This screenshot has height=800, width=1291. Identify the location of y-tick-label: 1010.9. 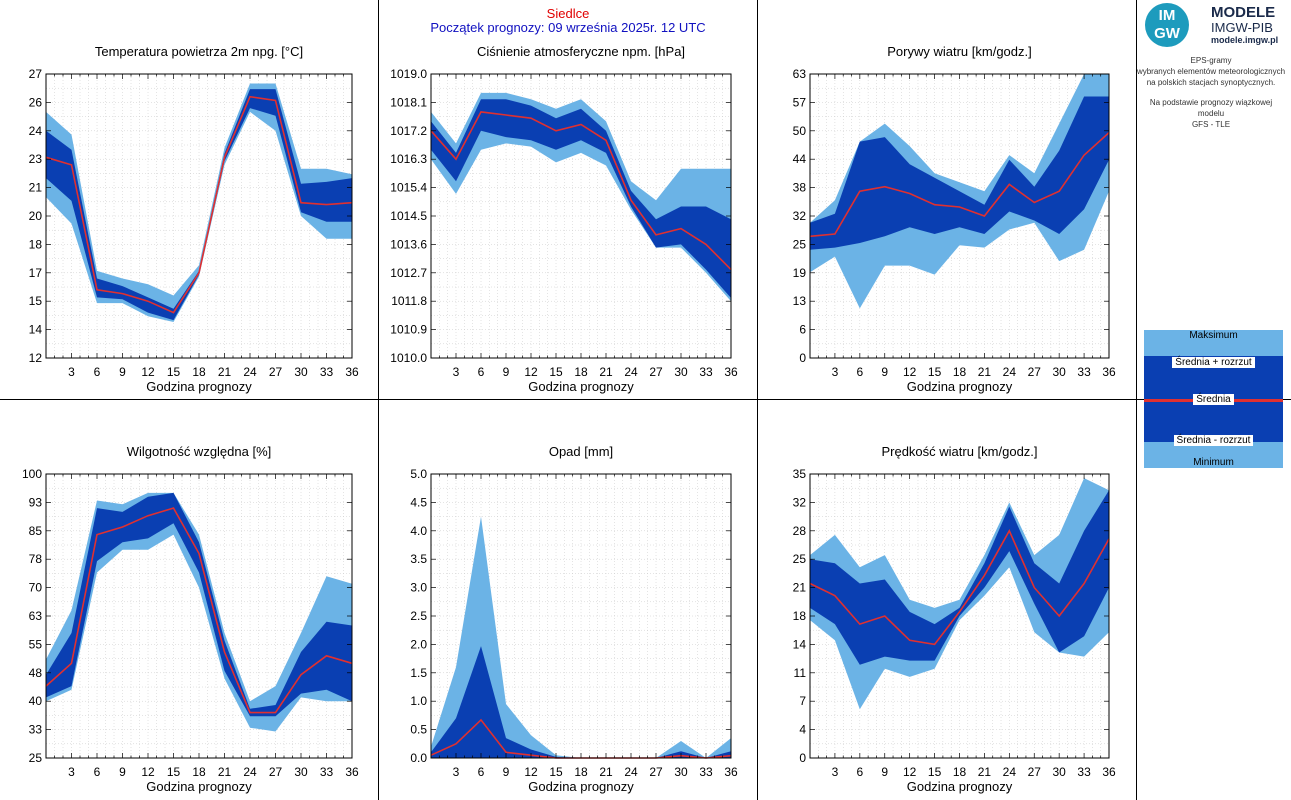
(408, 330).